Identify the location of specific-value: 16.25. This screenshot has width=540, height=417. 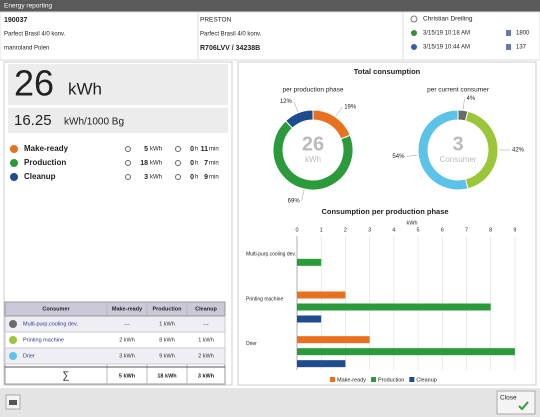
(33, 120).